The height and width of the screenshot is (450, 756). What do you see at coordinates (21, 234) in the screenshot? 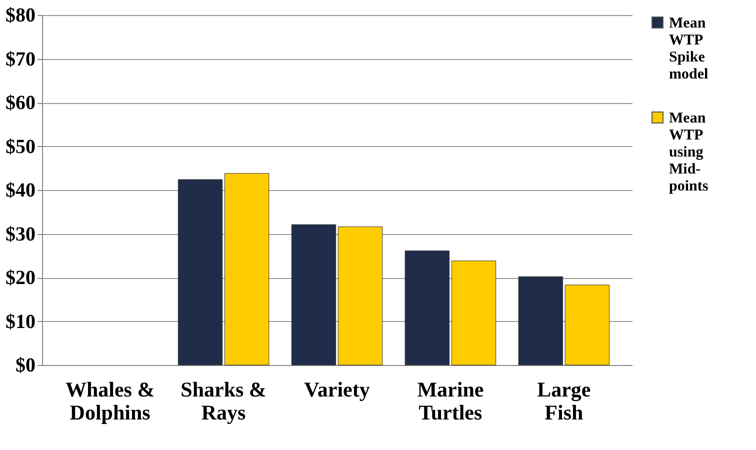
I see `y-tick-label: $30` at bounding box center [21, 234].